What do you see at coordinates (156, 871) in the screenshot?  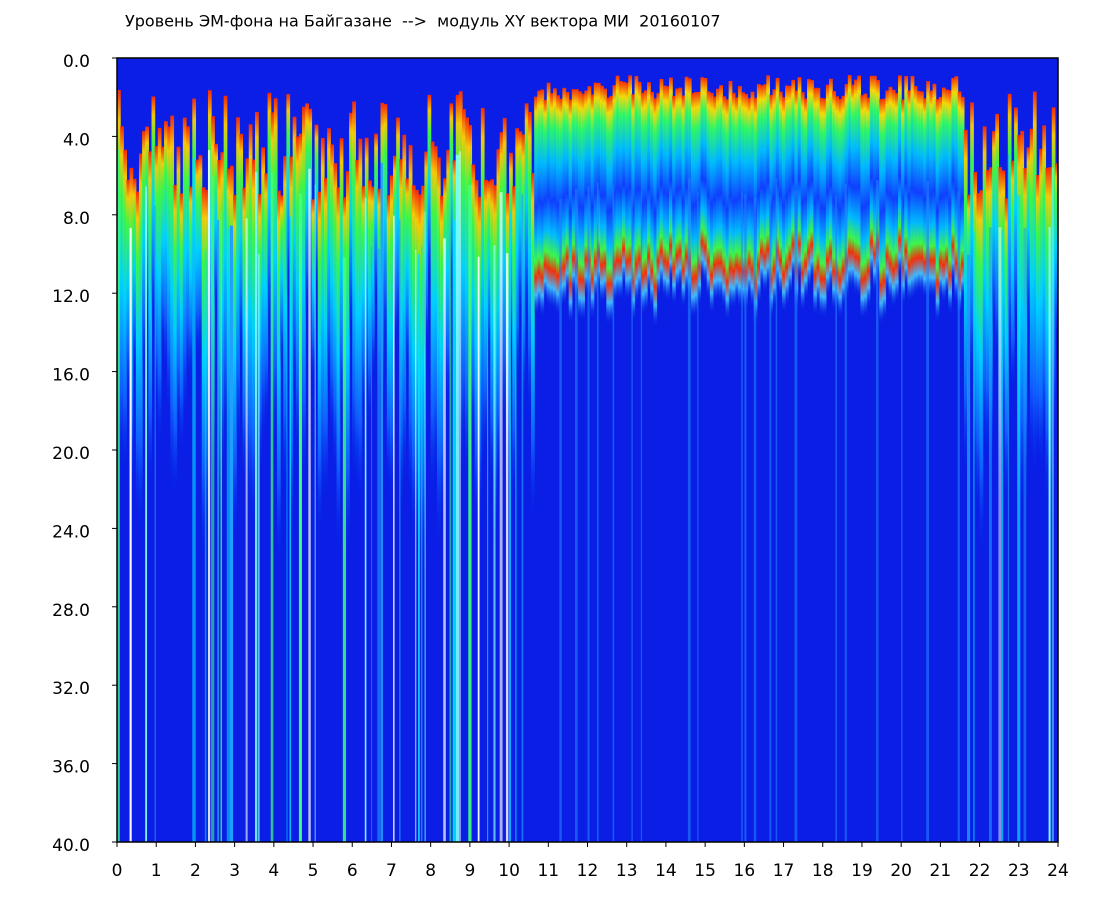 I see `x-tick-label: 1` at bounding box center [156, 871].